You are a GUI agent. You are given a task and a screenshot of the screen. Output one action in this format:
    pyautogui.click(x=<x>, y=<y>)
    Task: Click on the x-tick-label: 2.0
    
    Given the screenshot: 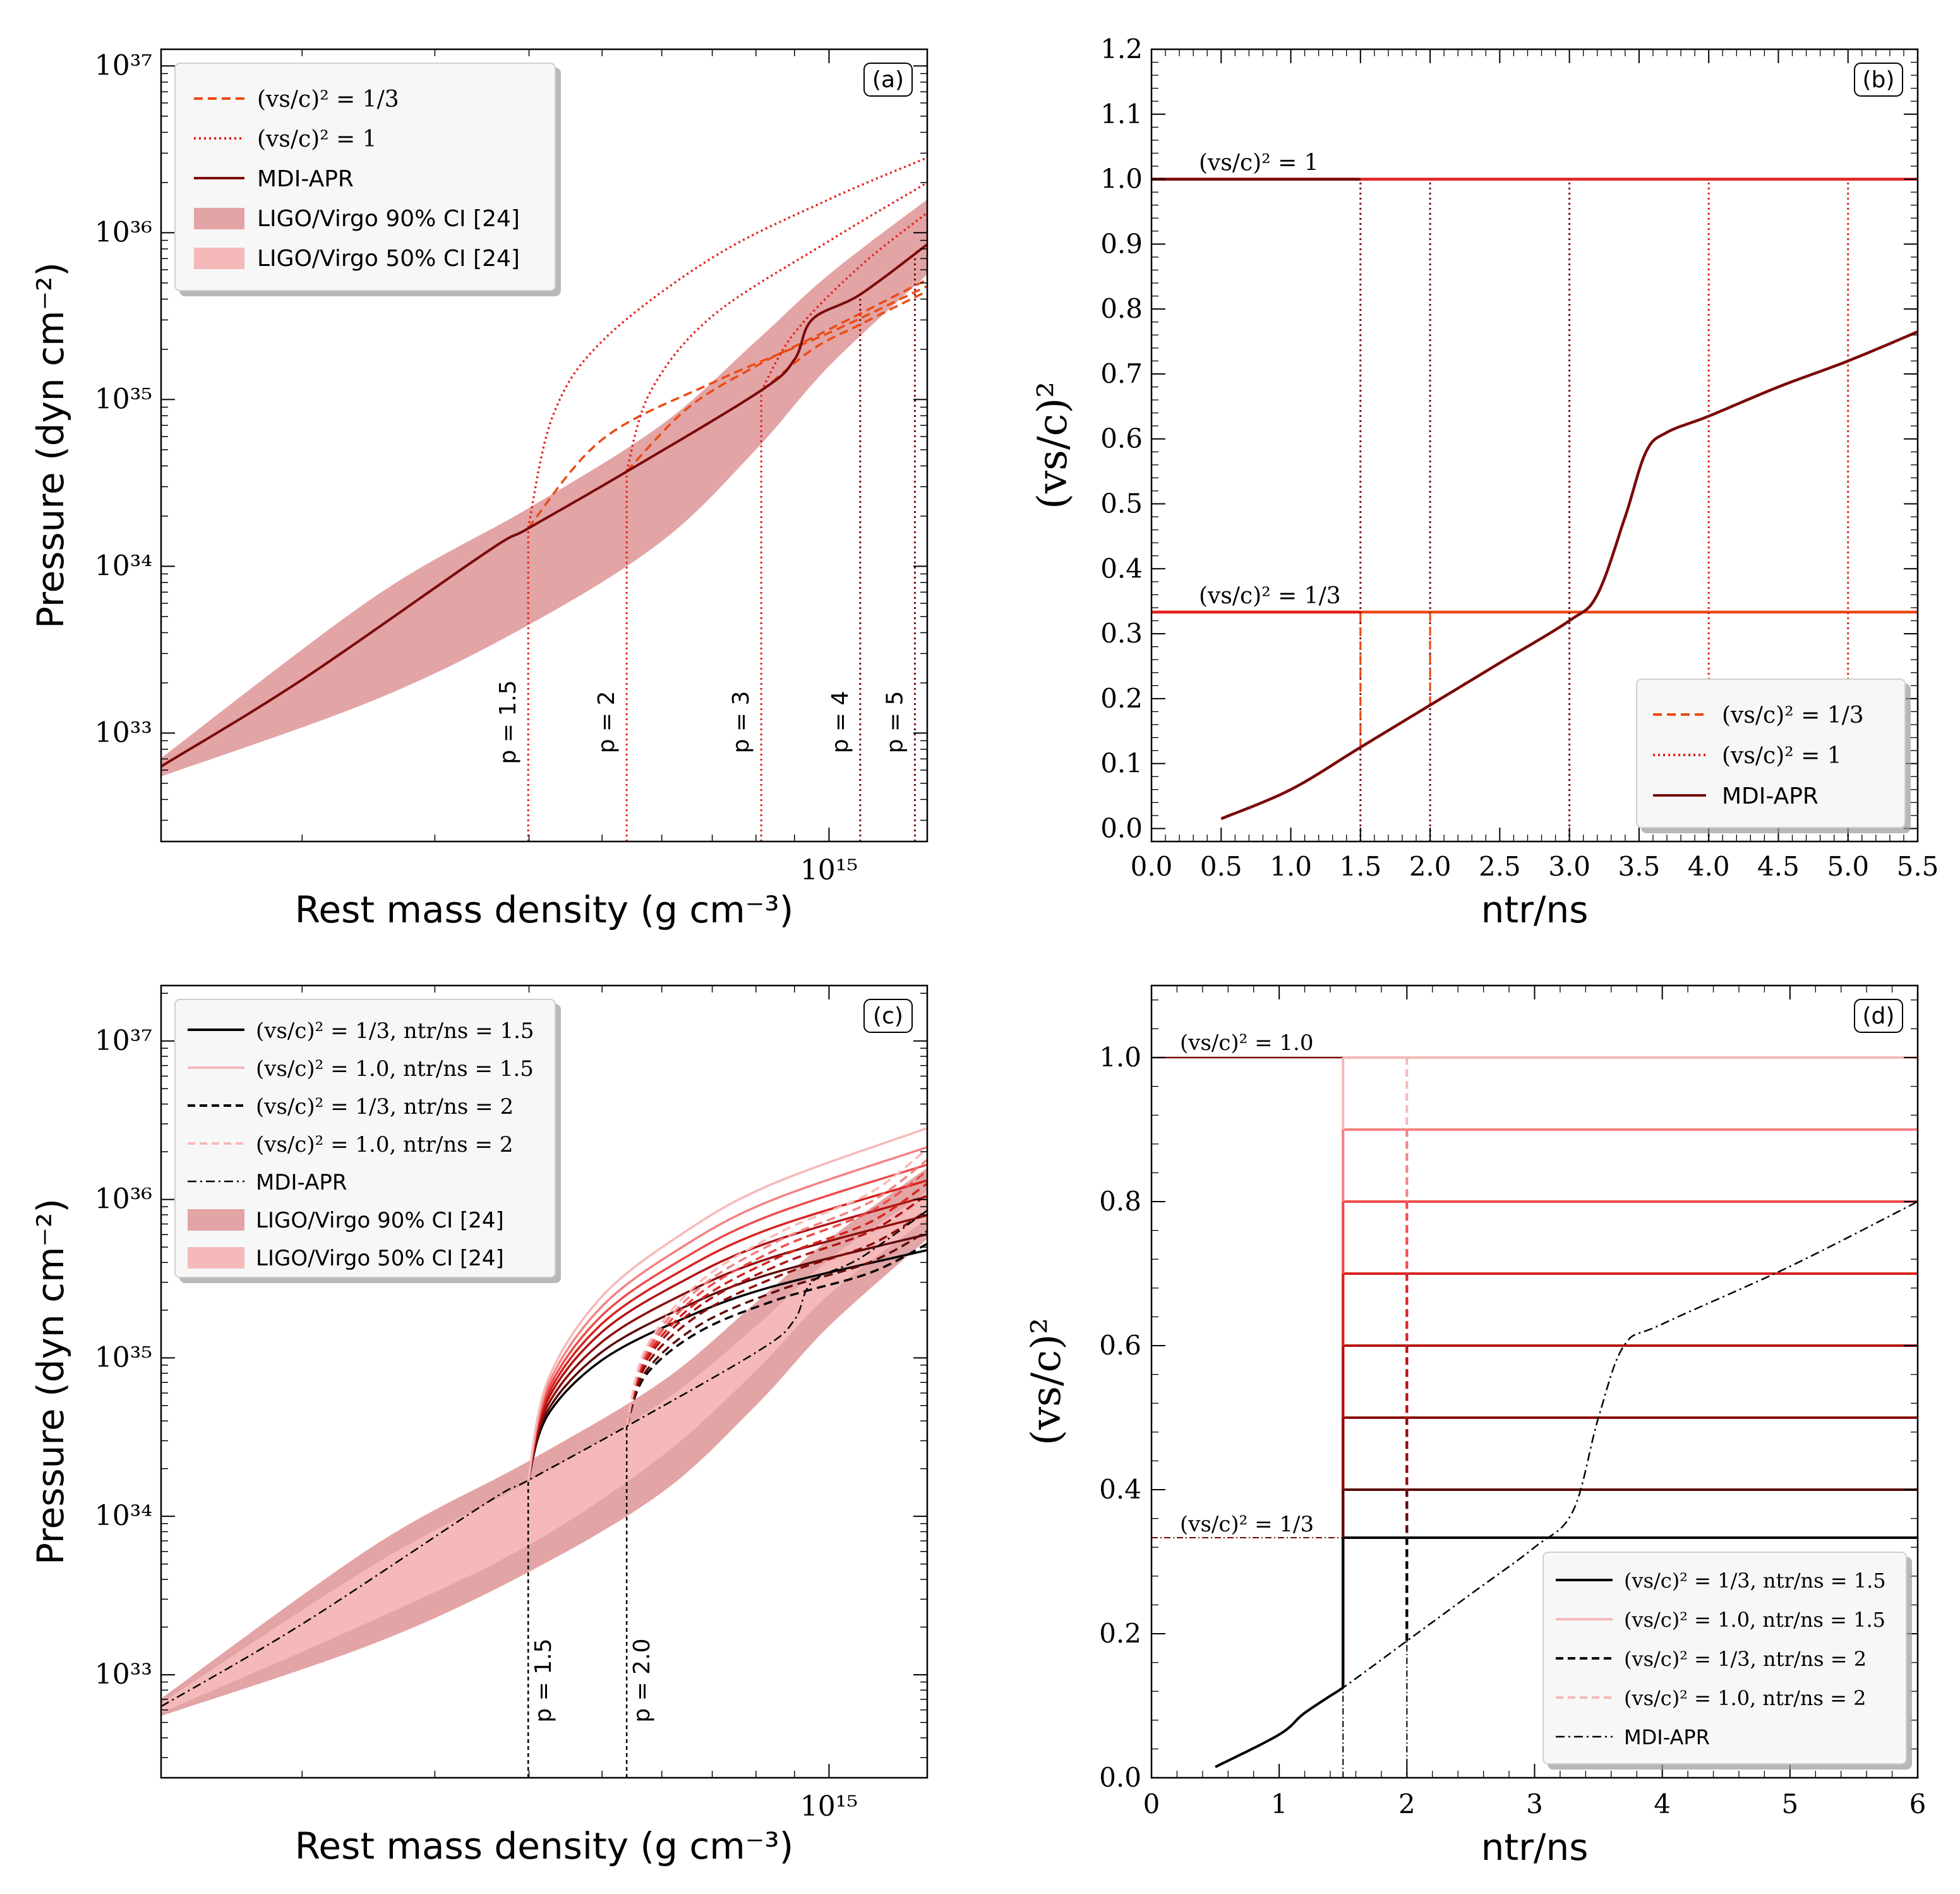 What is the action you would take?
    pyautogui.click(x=1430, y=866)
    